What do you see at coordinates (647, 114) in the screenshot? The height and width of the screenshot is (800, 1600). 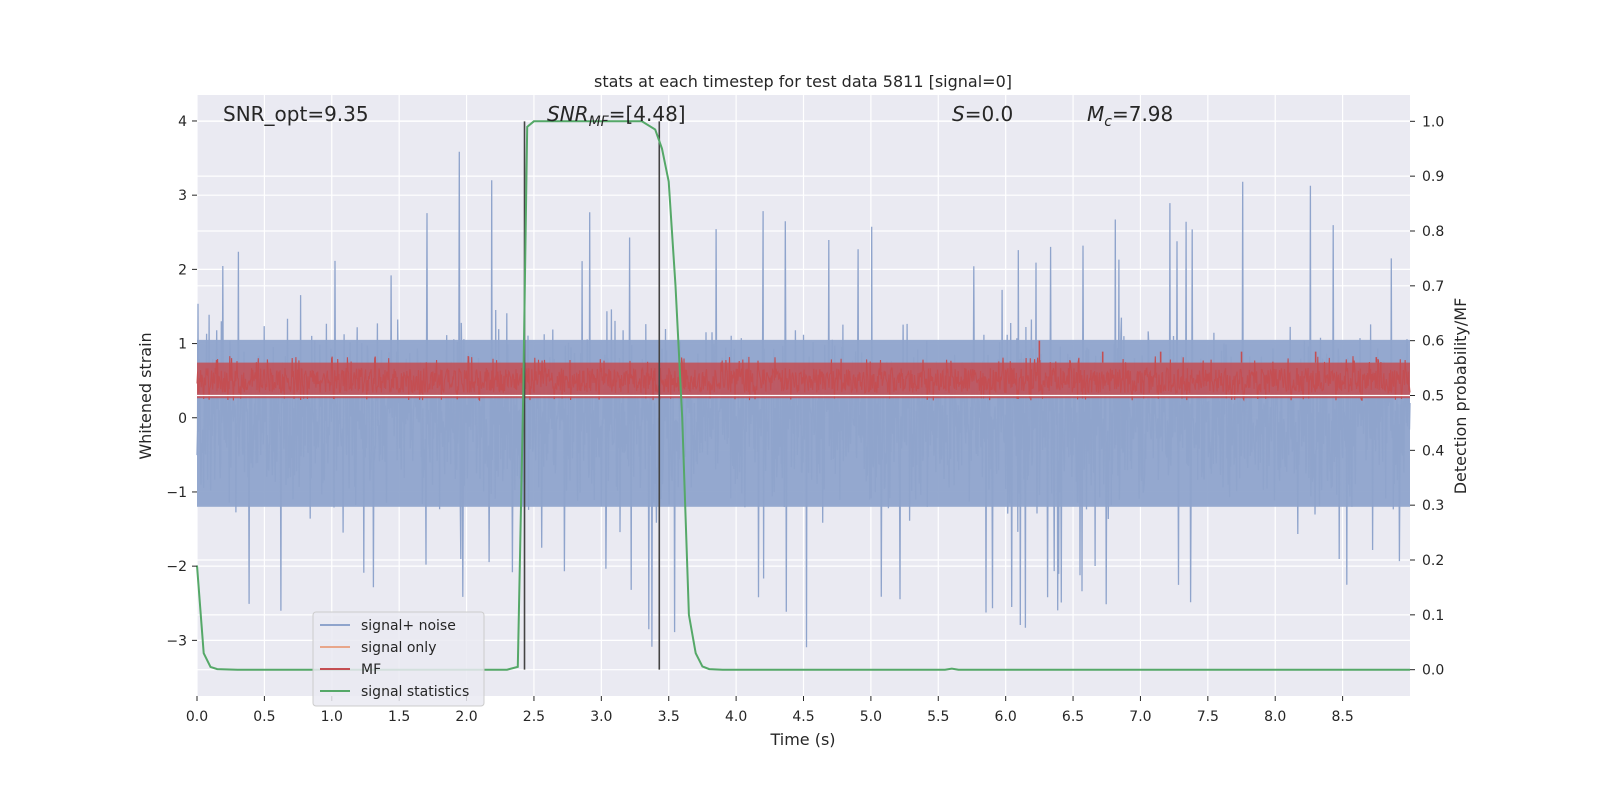 I see `snr-mf-value: =[4.48]` at bounding box center [647, 114].